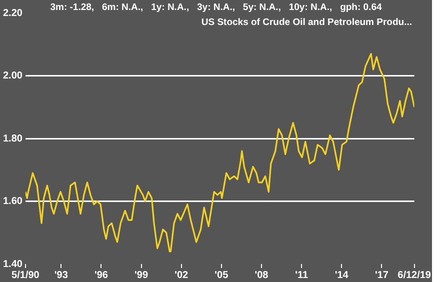  Describe the element at coordinates (141, 275) in the screenshot. I see `x-tick-label: '99` at that location.